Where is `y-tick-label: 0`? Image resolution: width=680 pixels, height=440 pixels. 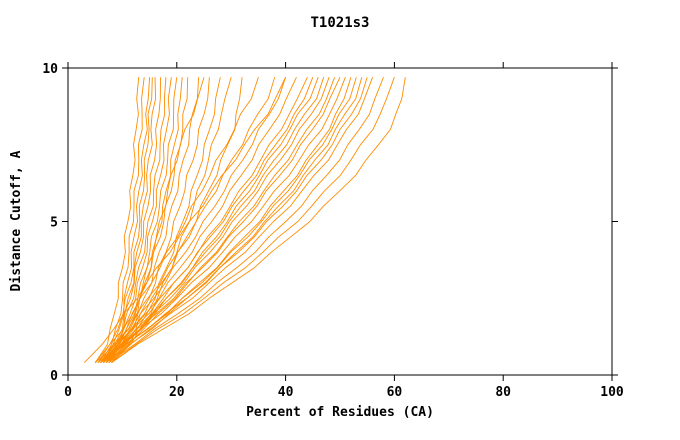
y-tick-label: 0 is located at coordinates (54, 376).